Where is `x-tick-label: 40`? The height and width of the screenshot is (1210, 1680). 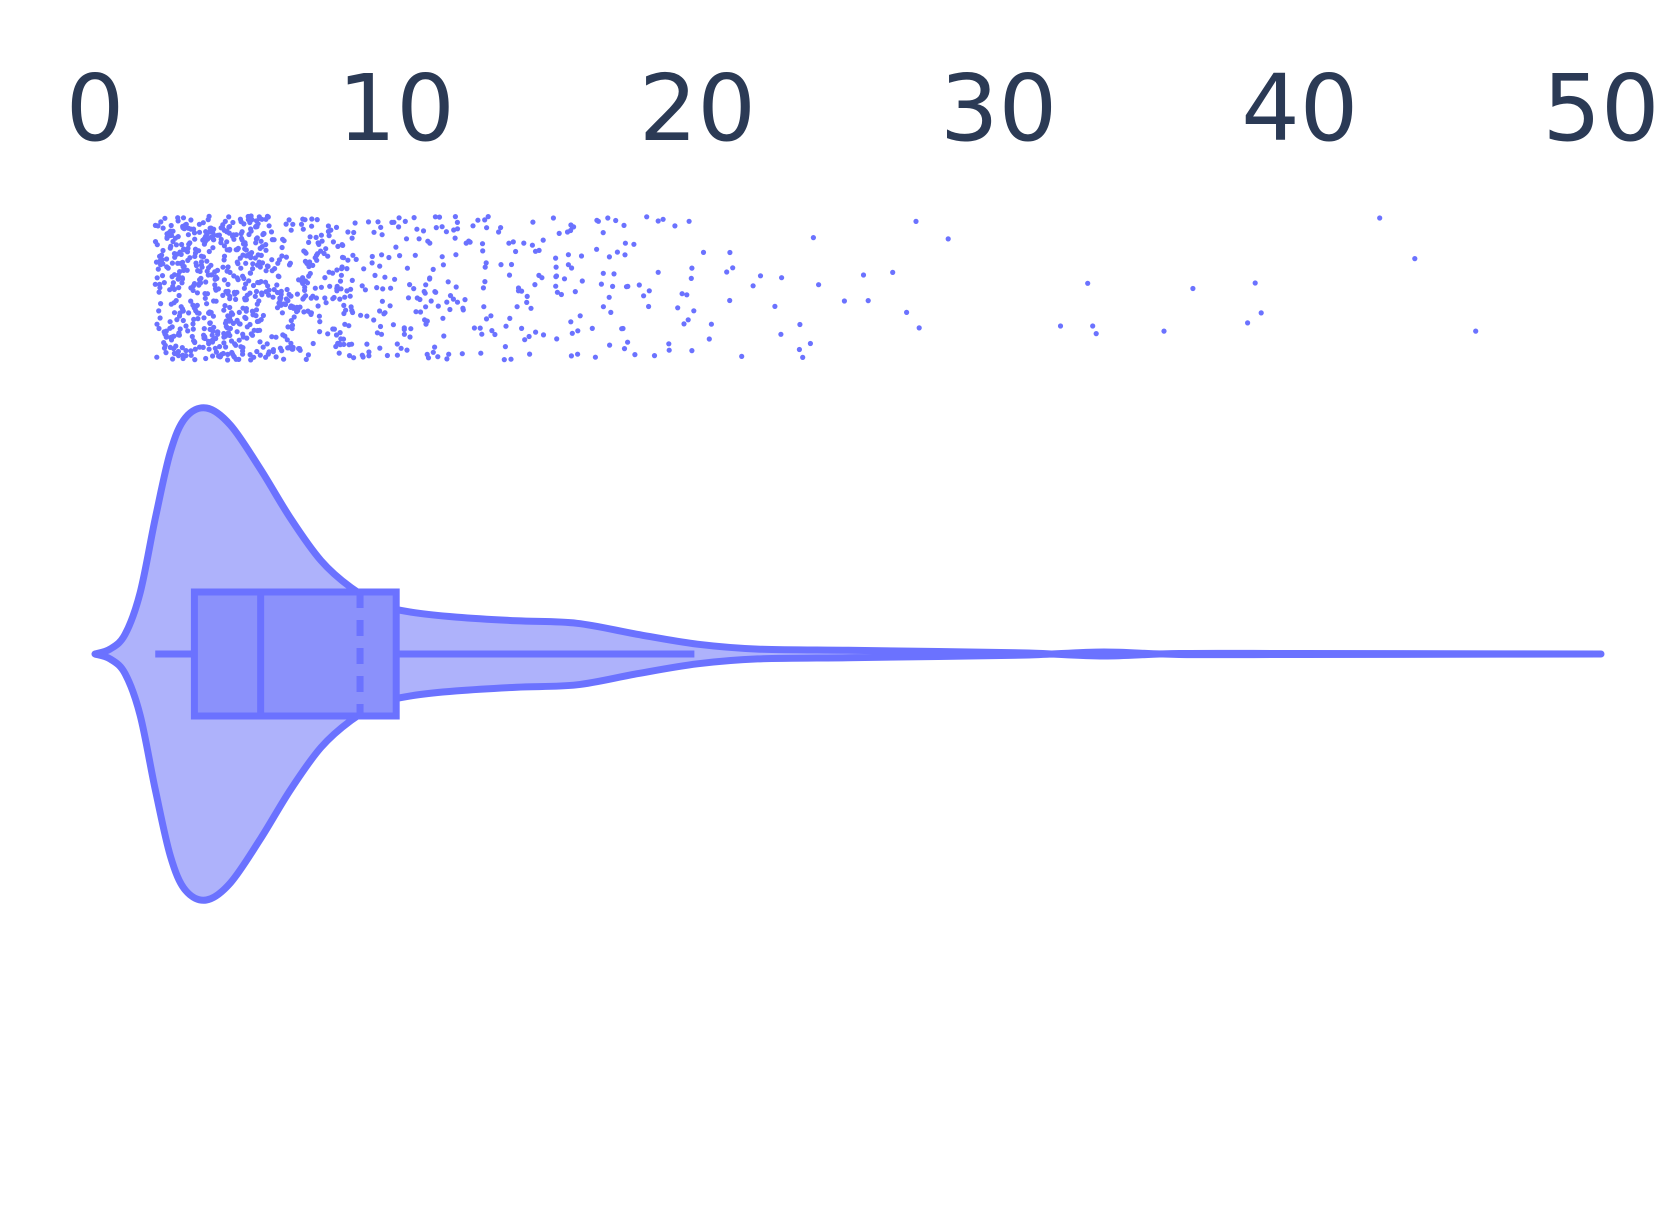 x-tick-label: 40 is located at coordinates (1299, 108).